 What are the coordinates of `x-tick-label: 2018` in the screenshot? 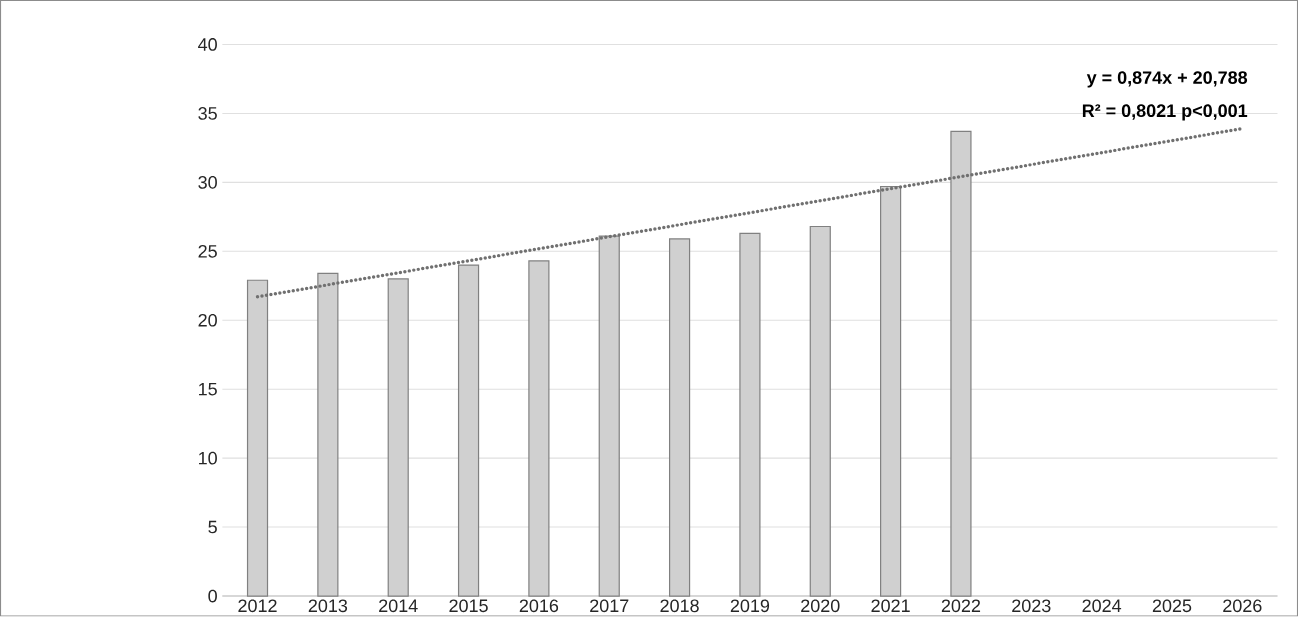 It's located at (679, 606).